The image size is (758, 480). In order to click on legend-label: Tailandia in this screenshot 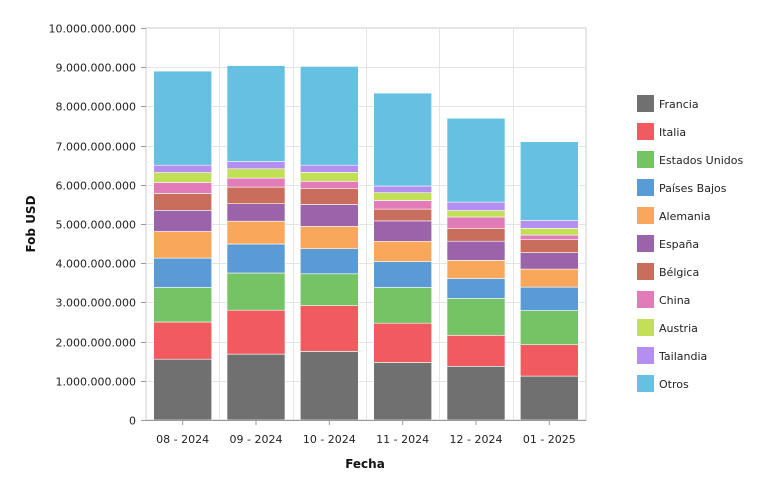, I will do `click(682, 356)`.